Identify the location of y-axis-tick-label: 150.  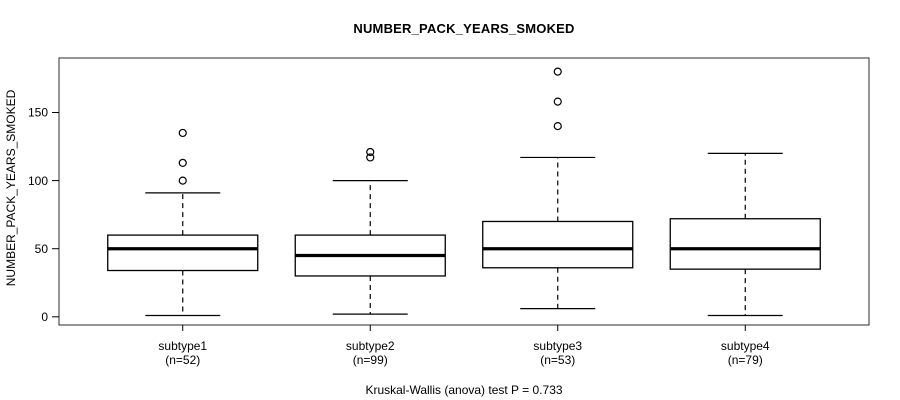
(38, 113).